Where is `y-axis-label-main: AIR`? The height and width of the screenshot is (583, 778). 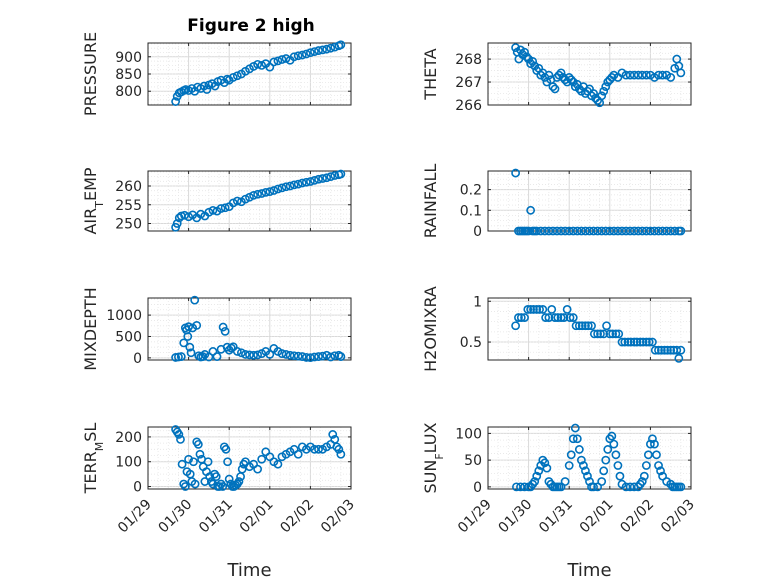 y-axis-label-main: AIR is located at coordinates (90, 221).